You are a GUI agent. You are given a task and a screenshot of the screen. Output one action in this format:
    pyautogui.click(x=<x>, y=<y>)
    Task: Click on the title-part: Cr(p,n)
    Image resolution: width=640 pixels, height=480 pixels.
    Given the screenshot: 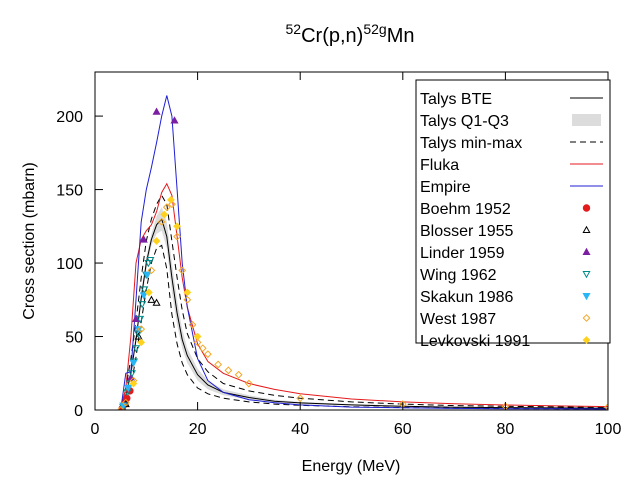 What is the action you would take?
    pyautogui.click(x=332, y=36)
    